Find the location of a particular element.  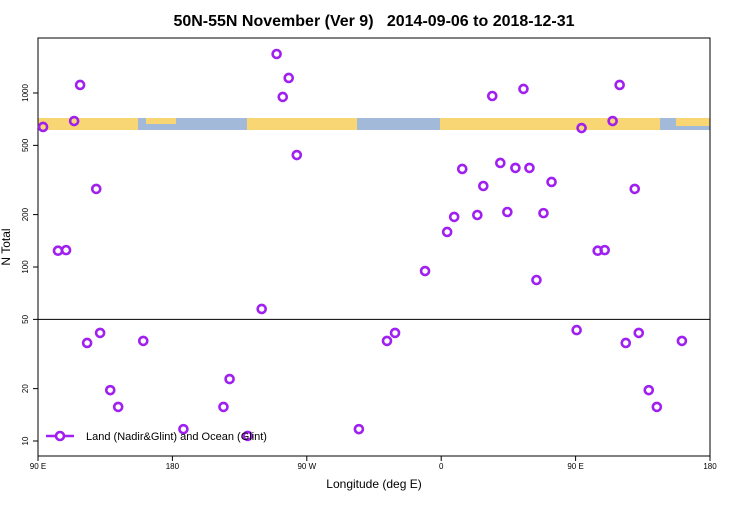

y-tick-label: 500 is located at coordinates (25, 145).